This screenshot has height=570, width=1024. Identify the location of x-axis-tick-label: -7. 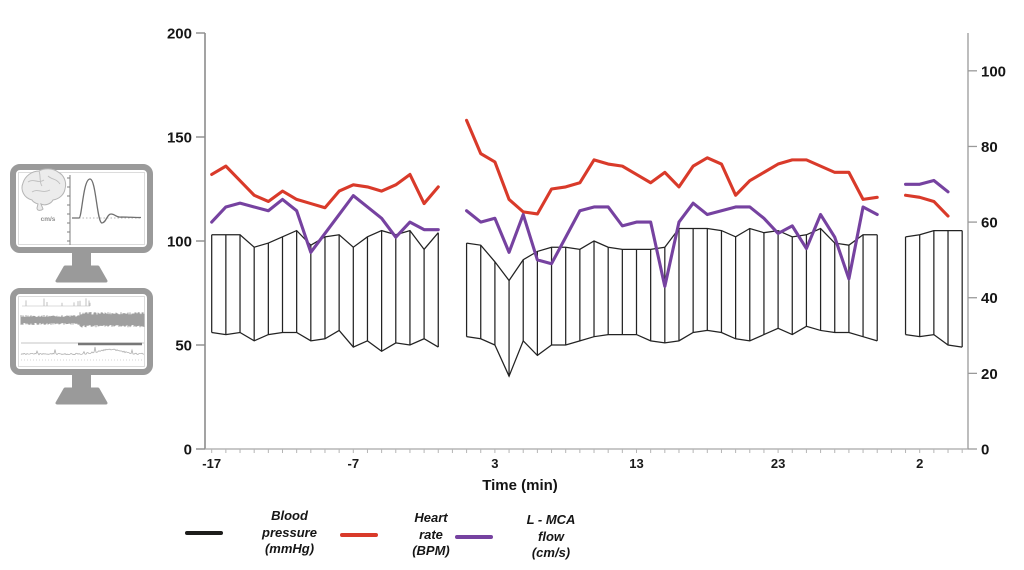
(354, 463).